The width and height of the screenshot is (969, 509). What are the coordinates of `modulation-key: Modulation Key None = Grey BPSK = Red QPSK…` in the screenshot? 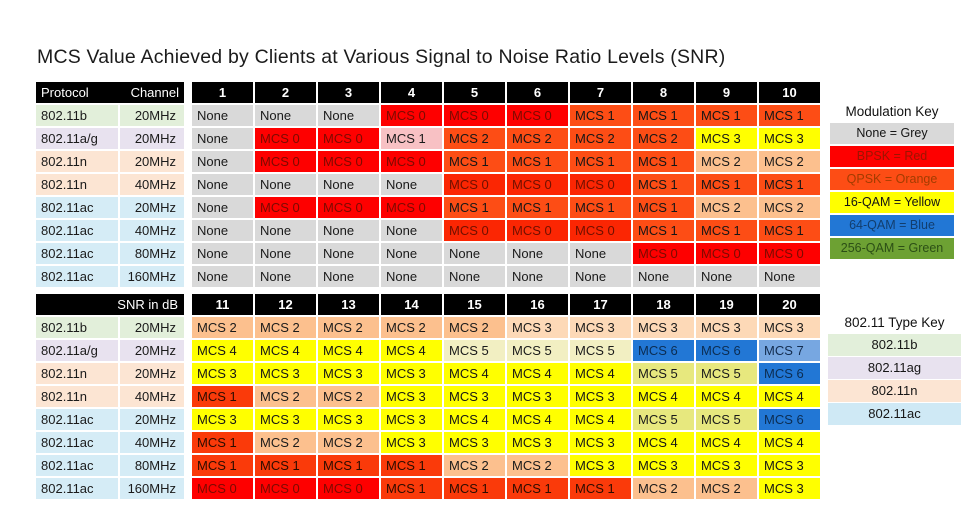 It's located at (892, 181).